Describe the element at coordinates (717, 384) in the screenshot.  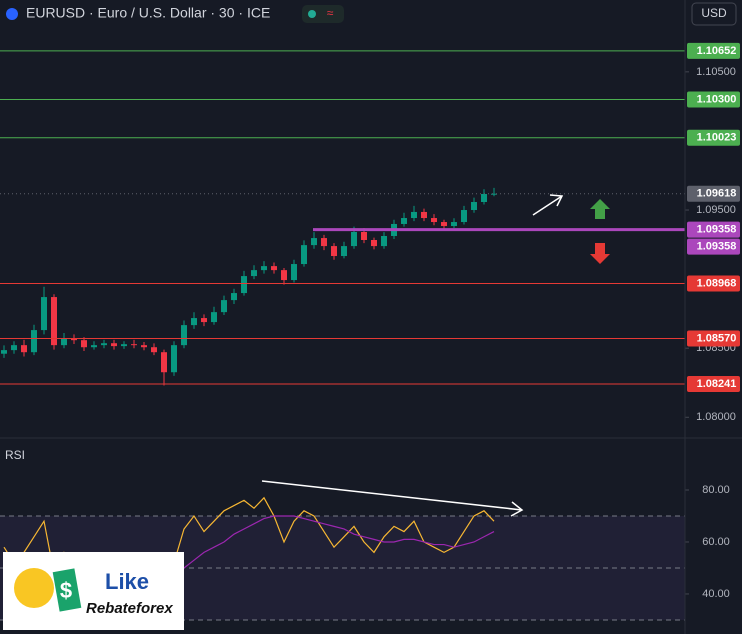
I see `level-label: 1.08241` at that location.